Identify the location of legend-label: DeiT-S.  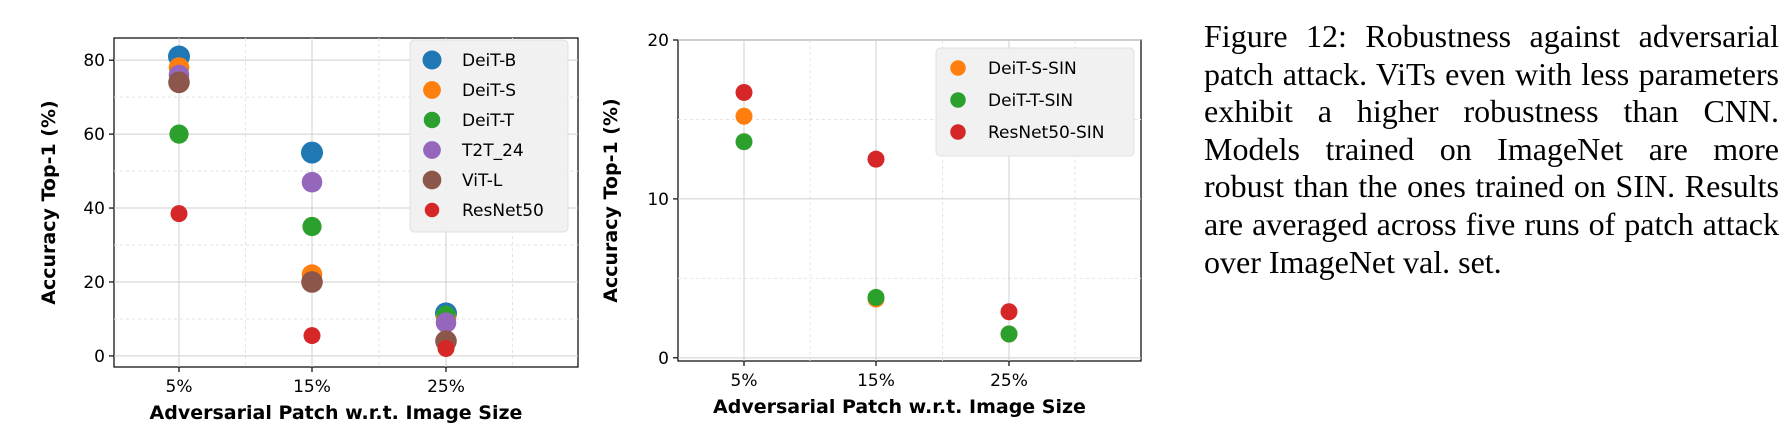
(489, 91).